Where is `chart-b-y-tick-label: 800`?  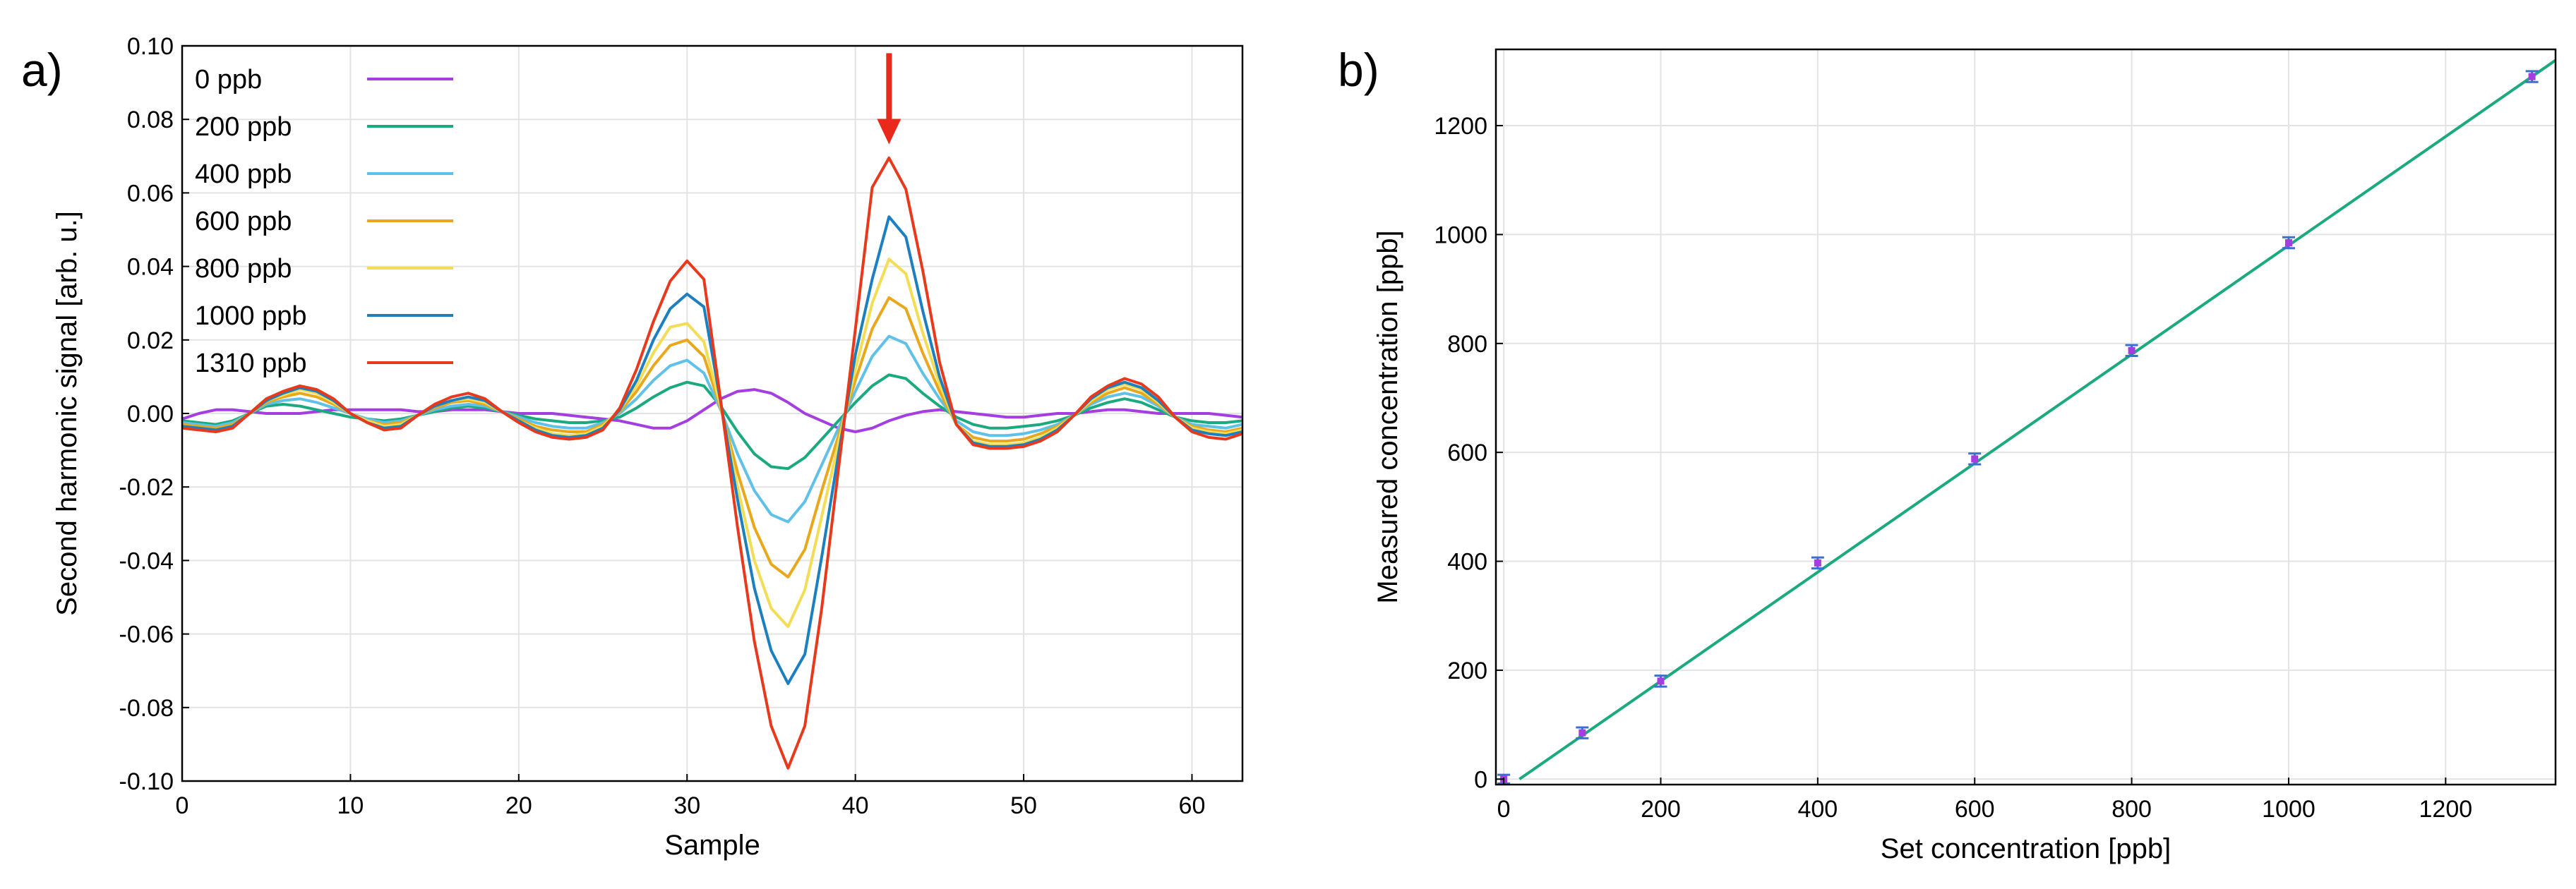
chart-b-y-tick-label: 800 is located at coordinates (1467, 344).